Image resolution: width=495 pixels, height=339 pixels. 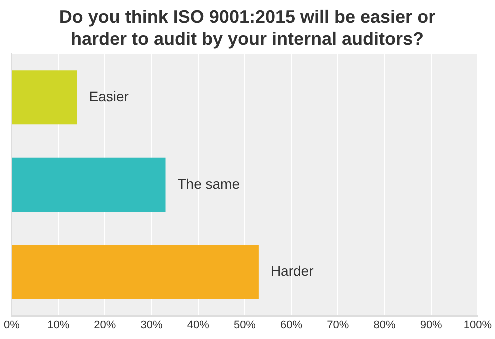 I want to click on x-tick-label: 90%, so click(x=431, y=325).